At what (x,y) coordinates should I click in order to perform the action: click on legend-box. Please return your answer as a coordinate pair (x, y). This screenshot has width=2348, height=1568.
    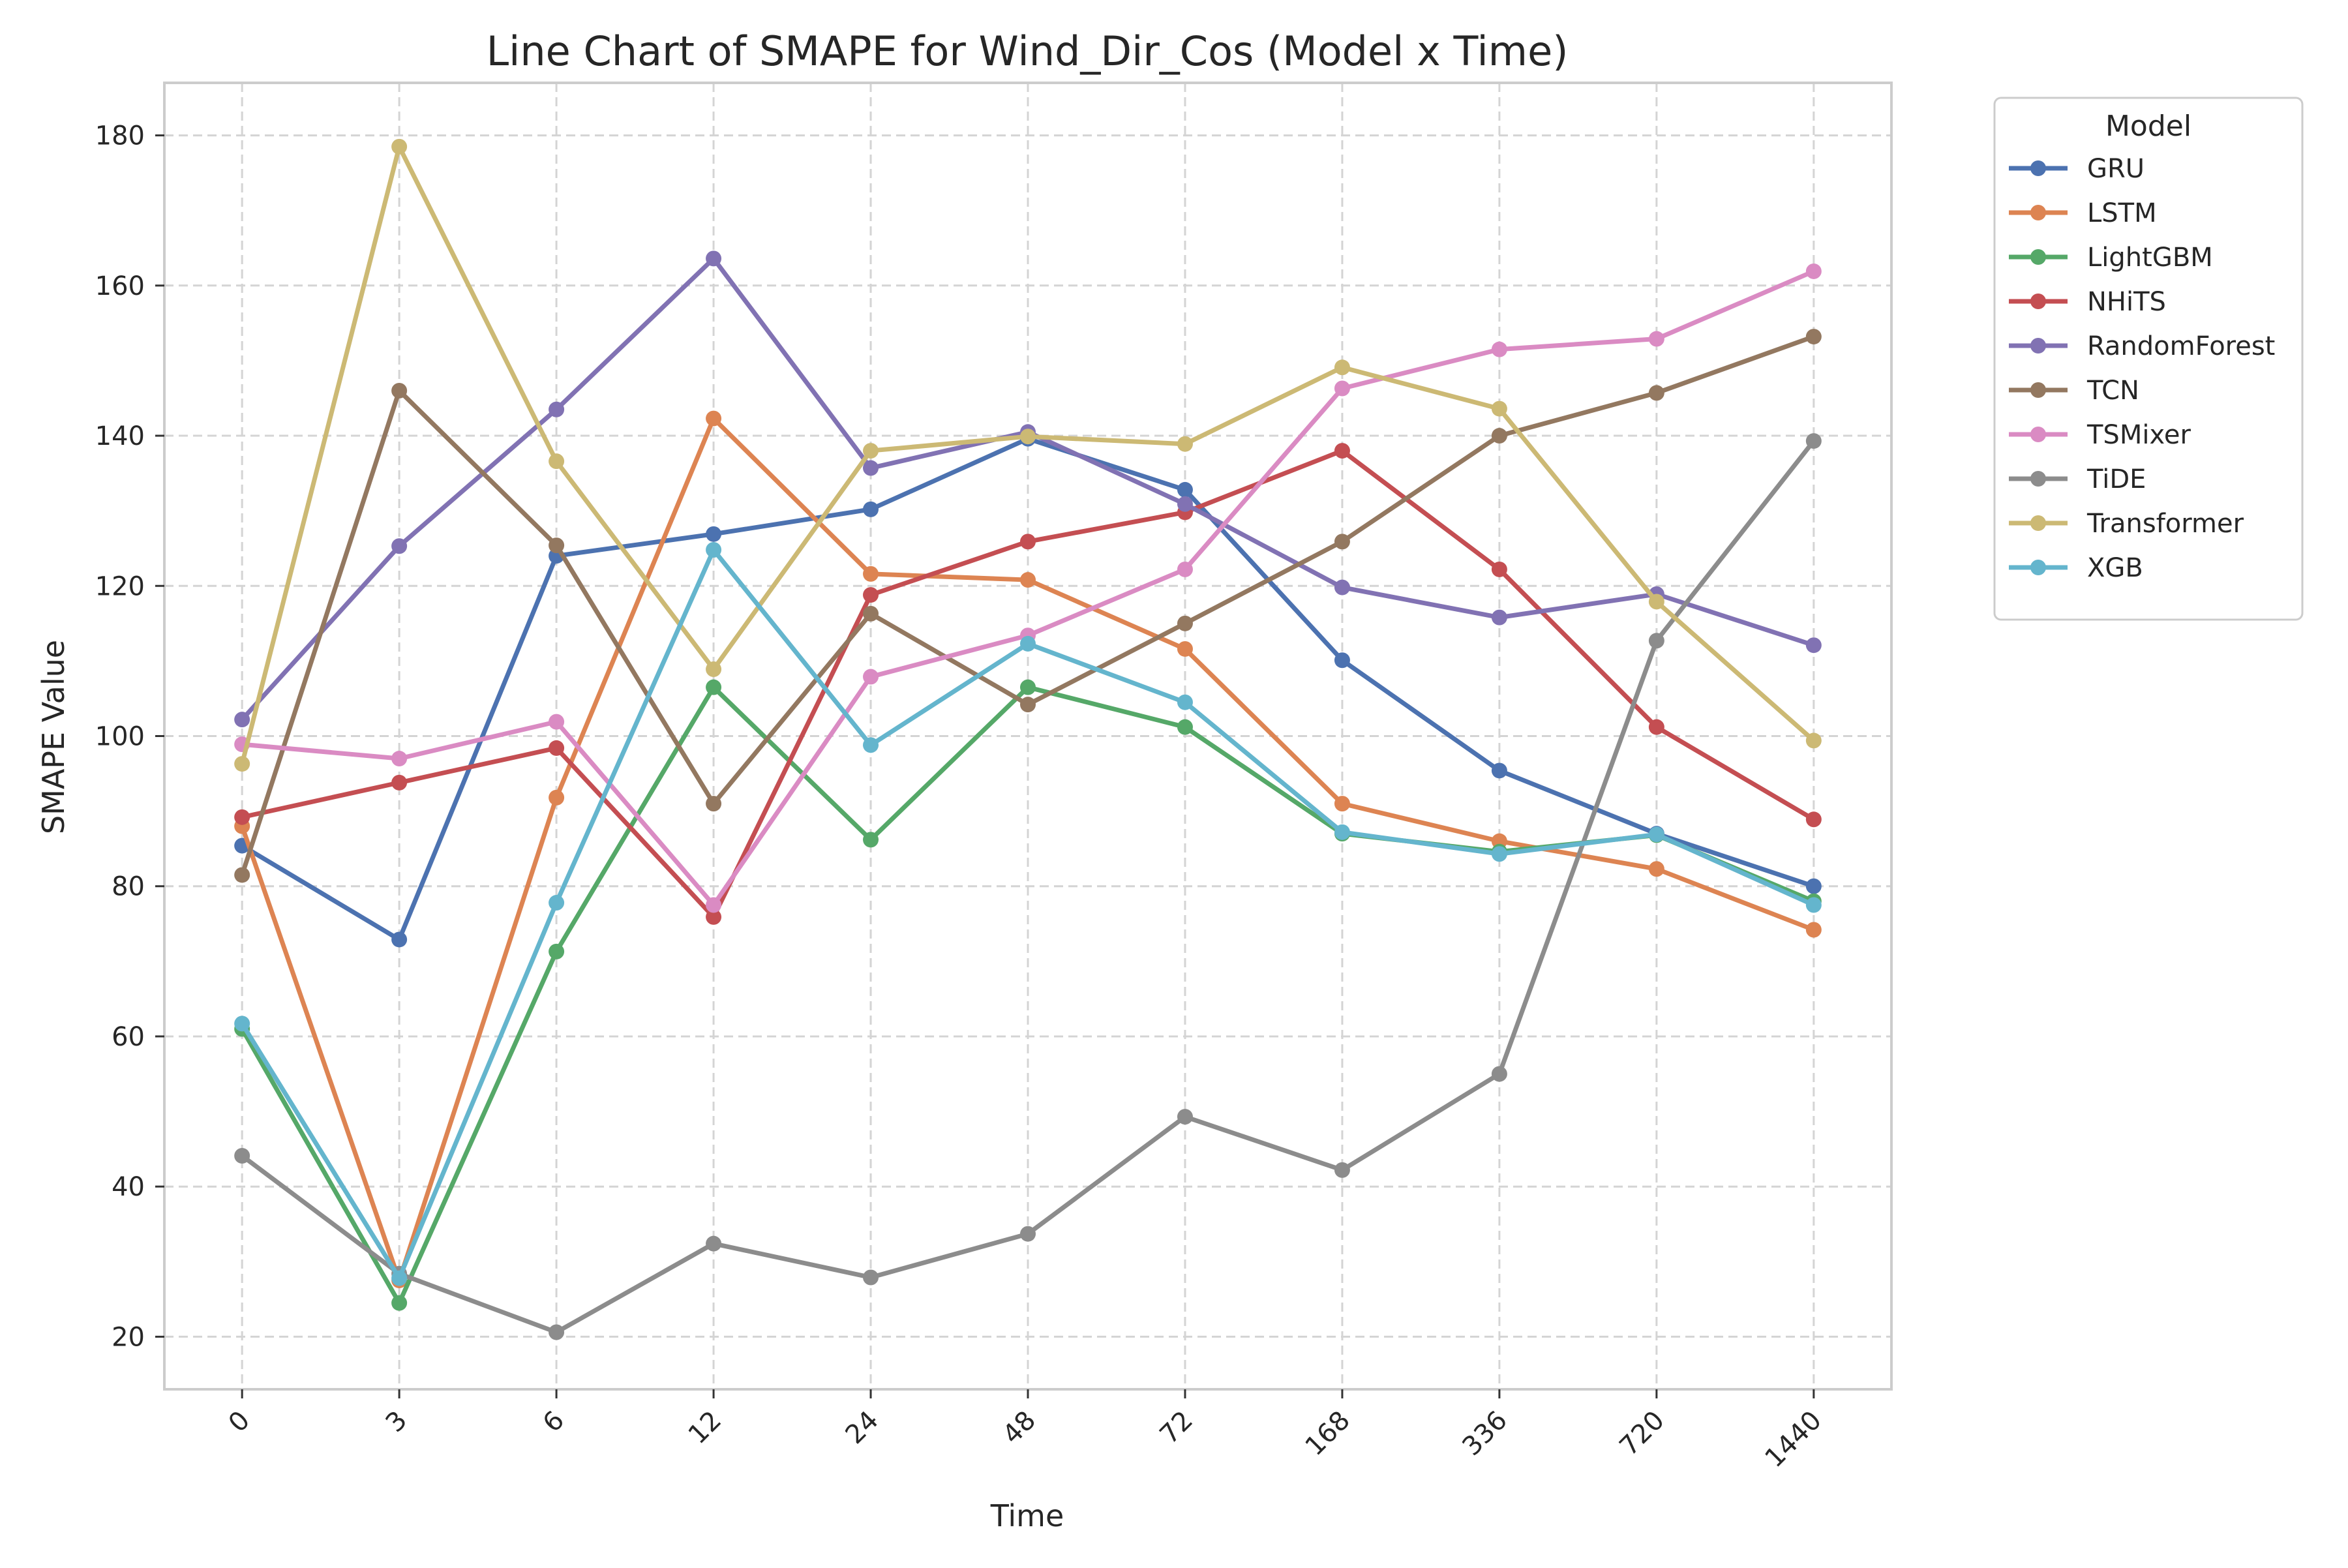
    Looking at the image, I should click on (2148, 359).